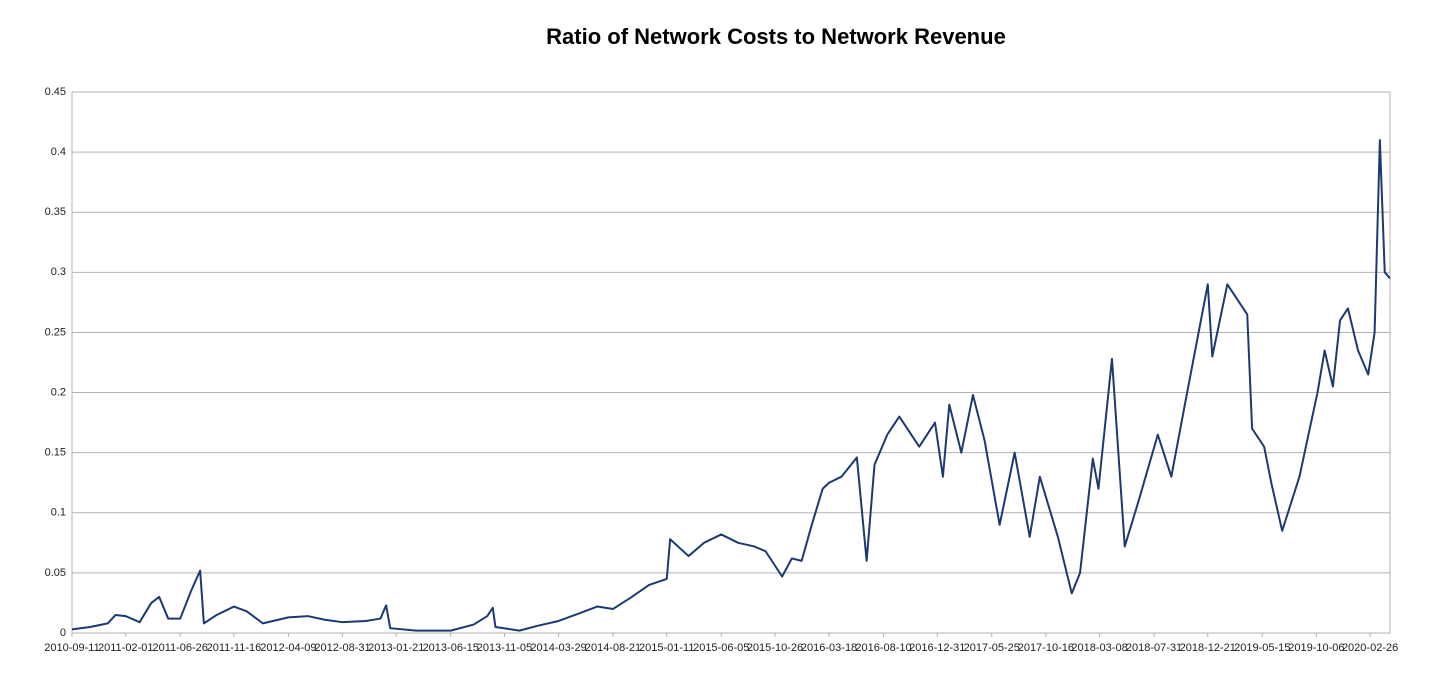 The height and width of the screenshot is (683, 1456). I want to click on x-tick-label: 2015-06-05, so click(721, 648).